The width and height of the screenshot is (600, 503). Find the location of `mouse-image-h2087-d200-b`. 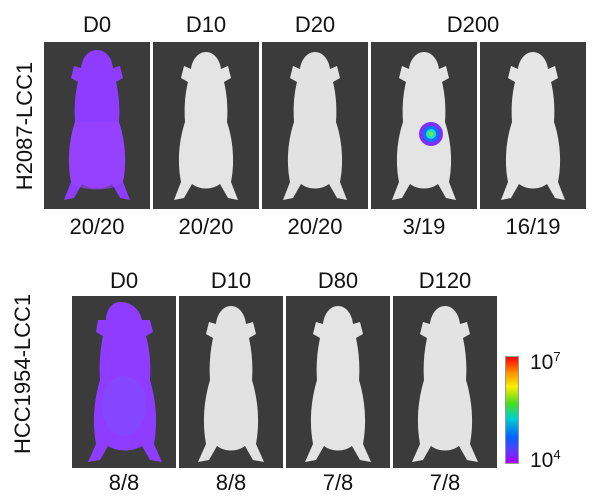

mouse-image-h2087-d200-b is located at coordinates (533, 125).